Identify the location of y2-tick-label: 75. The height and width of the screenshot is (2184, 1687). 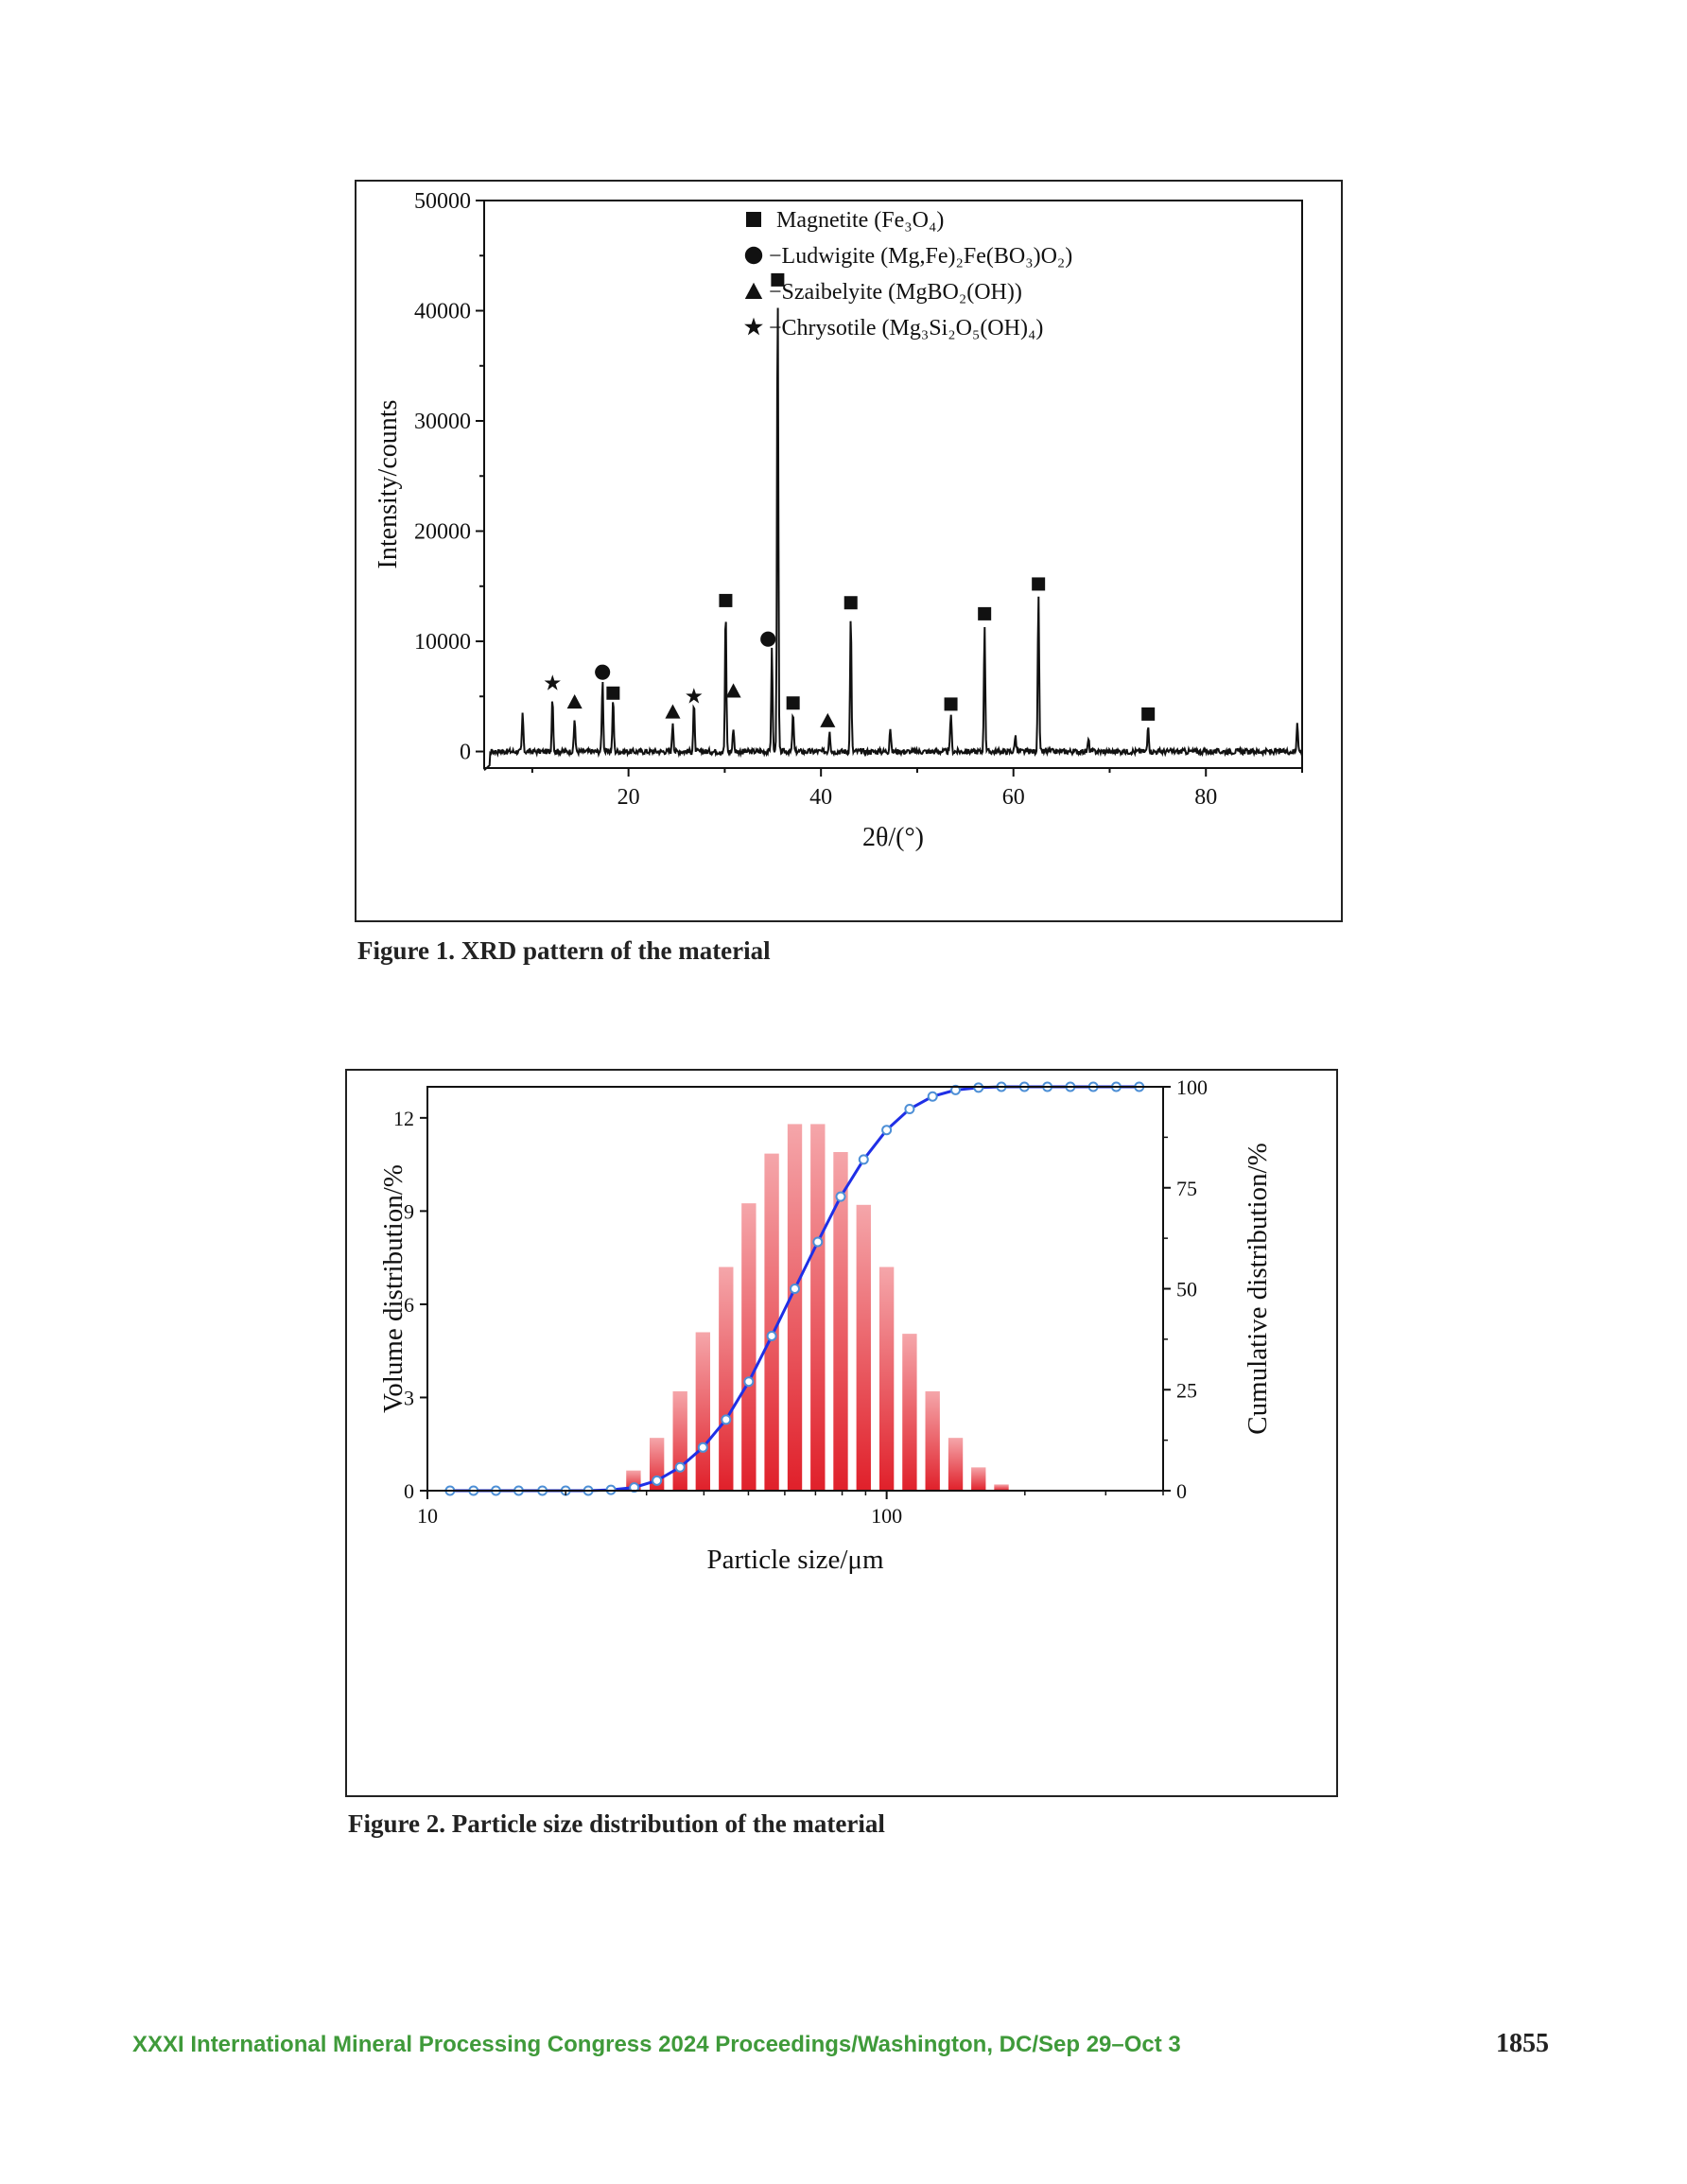
(1186, 1189).